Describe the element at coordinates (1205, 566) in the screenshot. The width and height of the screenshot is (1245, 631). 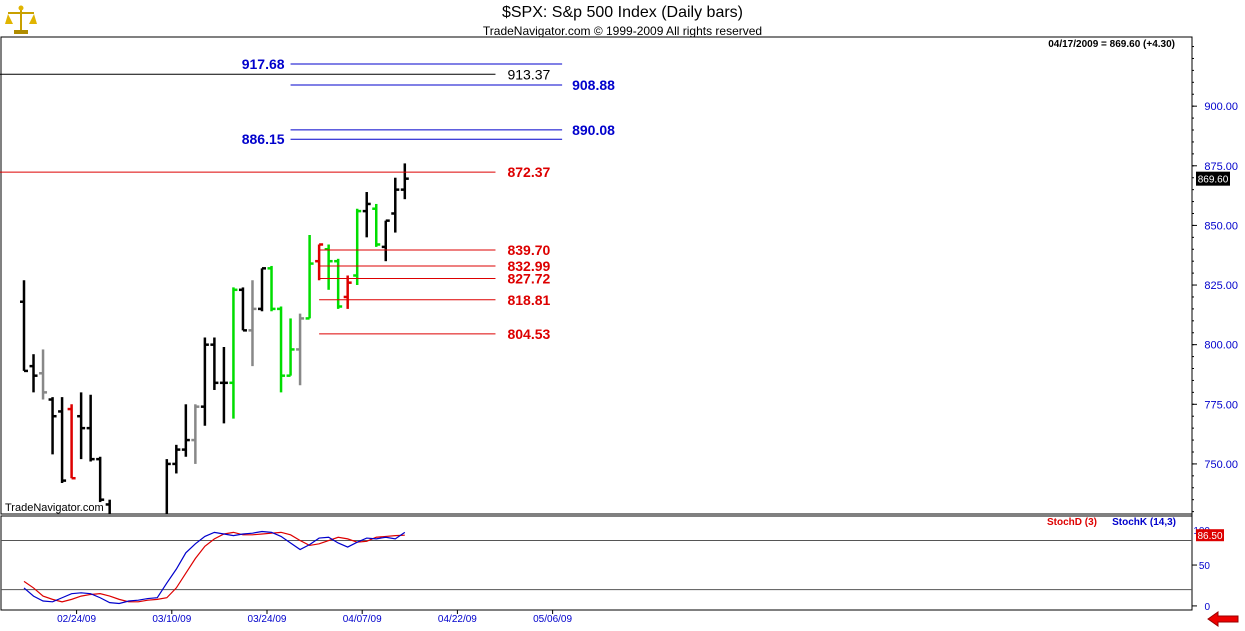
I see `stoch-y-tick-label: 50` at that location.